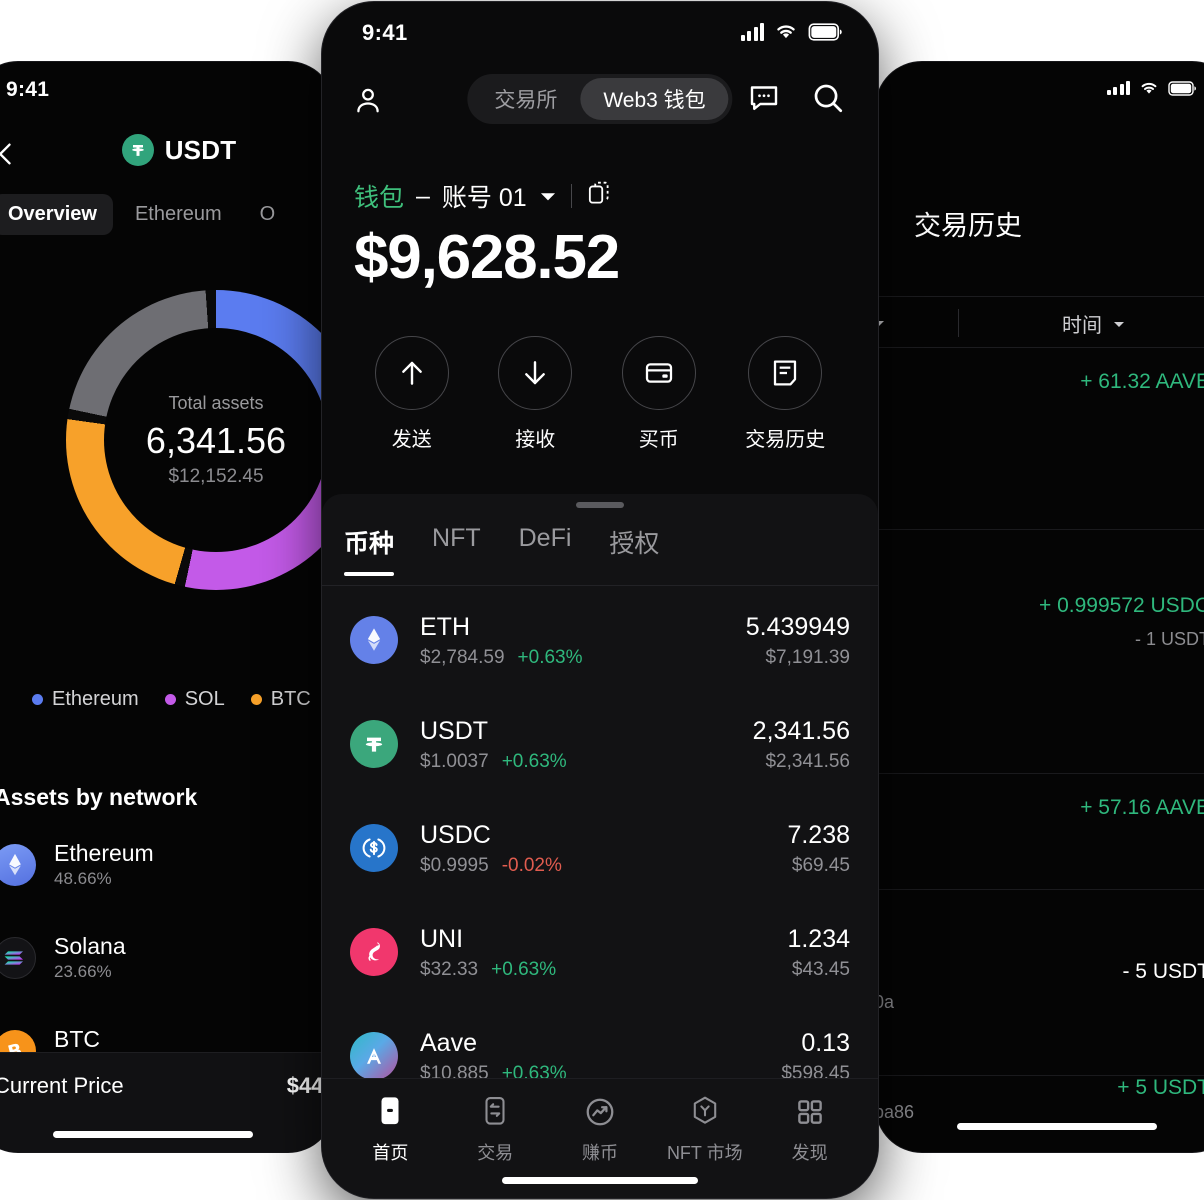 The height and width of the screenshot is (1200, 1204). Describe the element at coordinates (455, 834) in the screenshot. I see `token-symbol: USDC` at that location.